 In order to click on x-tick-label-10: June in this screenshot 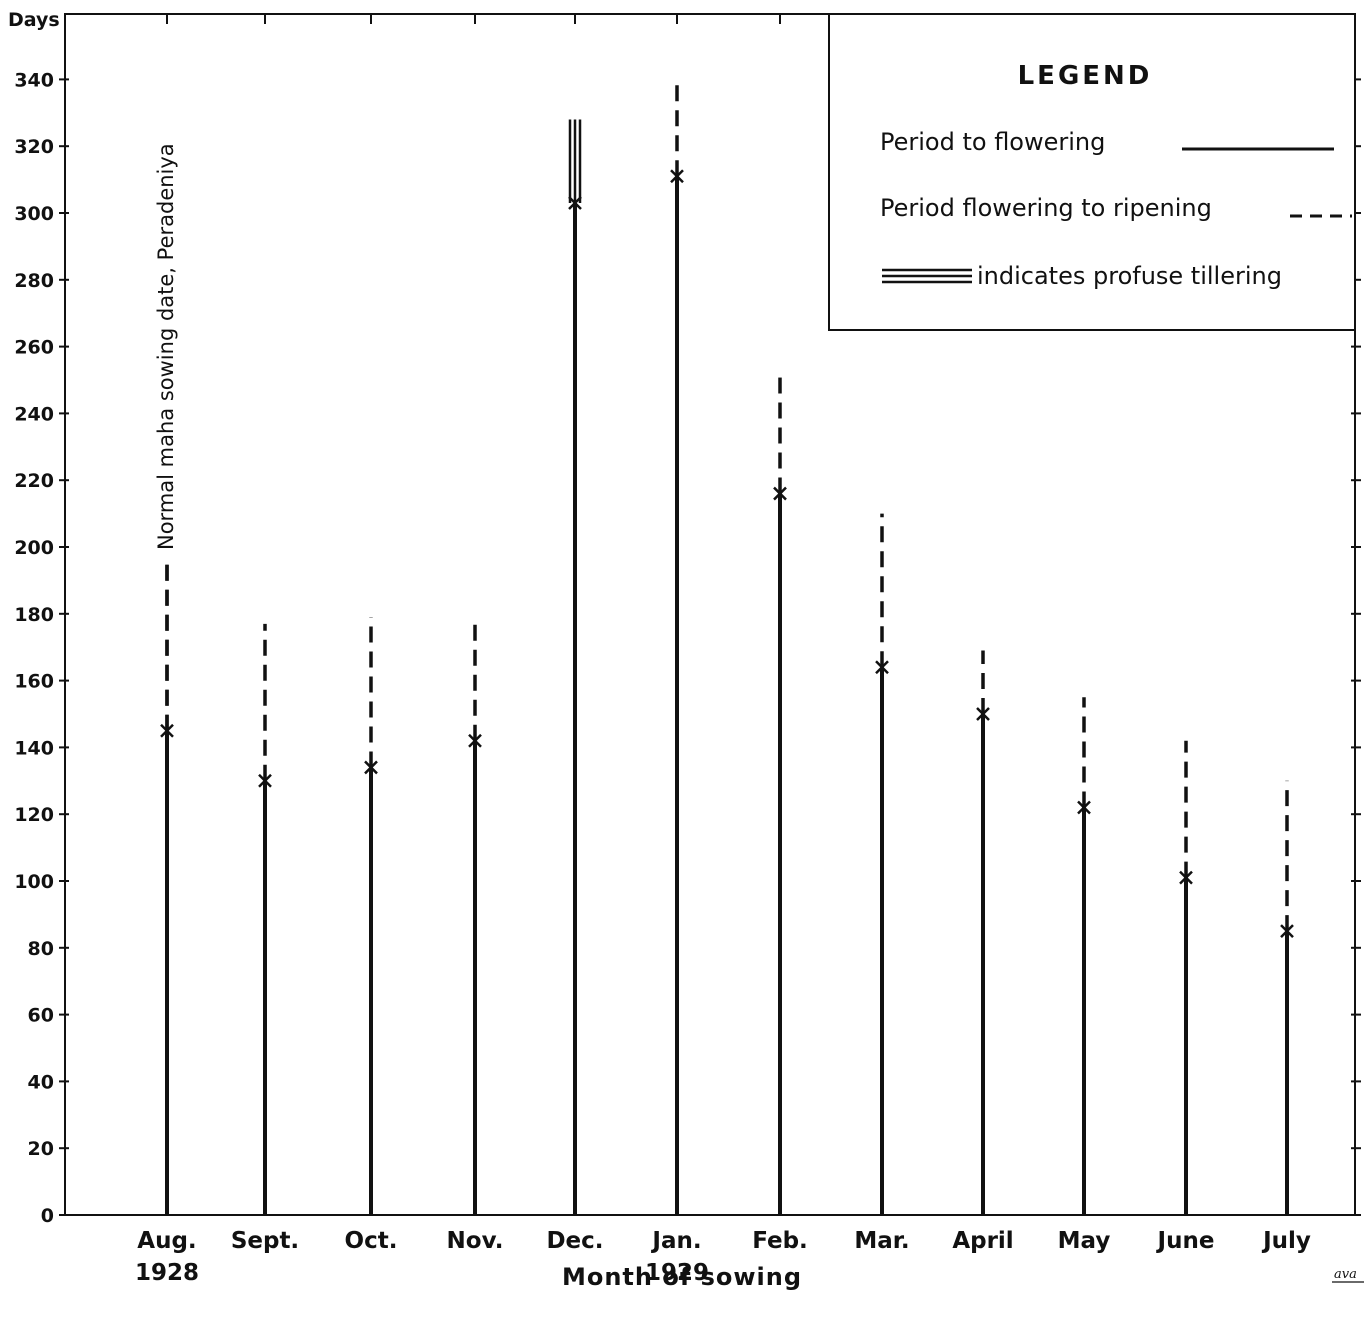, I will do `click(1185, 1241)`.